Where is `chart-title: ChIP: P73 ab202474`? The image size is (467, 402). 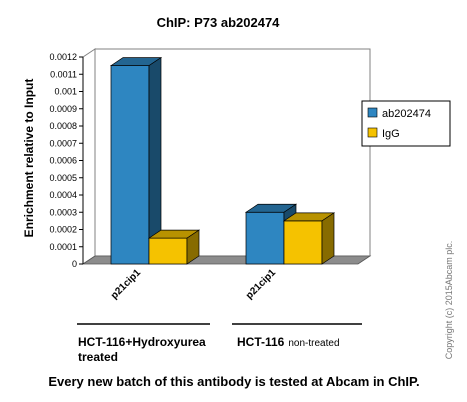
chart-title: ChIP: P73 ab202474 is located at coordinates (219, 22).